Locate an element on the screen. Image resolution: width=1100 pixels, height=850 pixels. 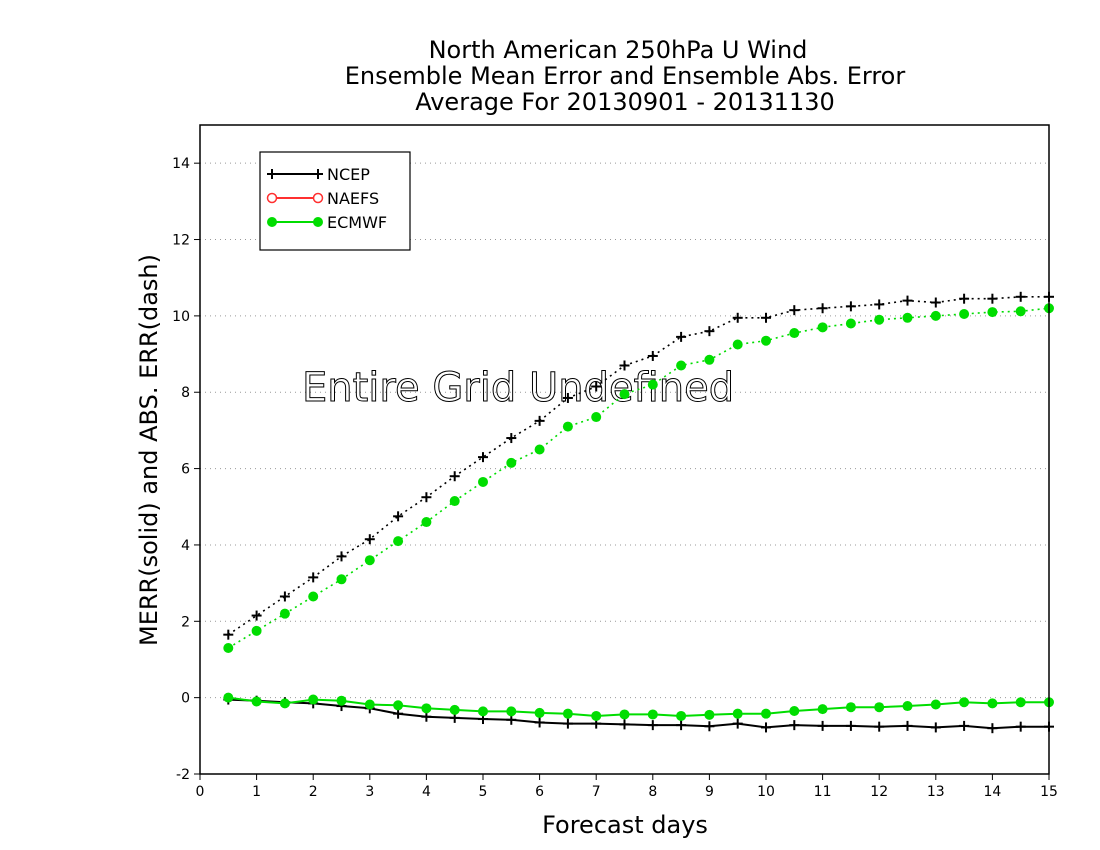
y-axis-label: MERR(solid) and ABS. ERR(dash) is located at coordinates (149, 450).